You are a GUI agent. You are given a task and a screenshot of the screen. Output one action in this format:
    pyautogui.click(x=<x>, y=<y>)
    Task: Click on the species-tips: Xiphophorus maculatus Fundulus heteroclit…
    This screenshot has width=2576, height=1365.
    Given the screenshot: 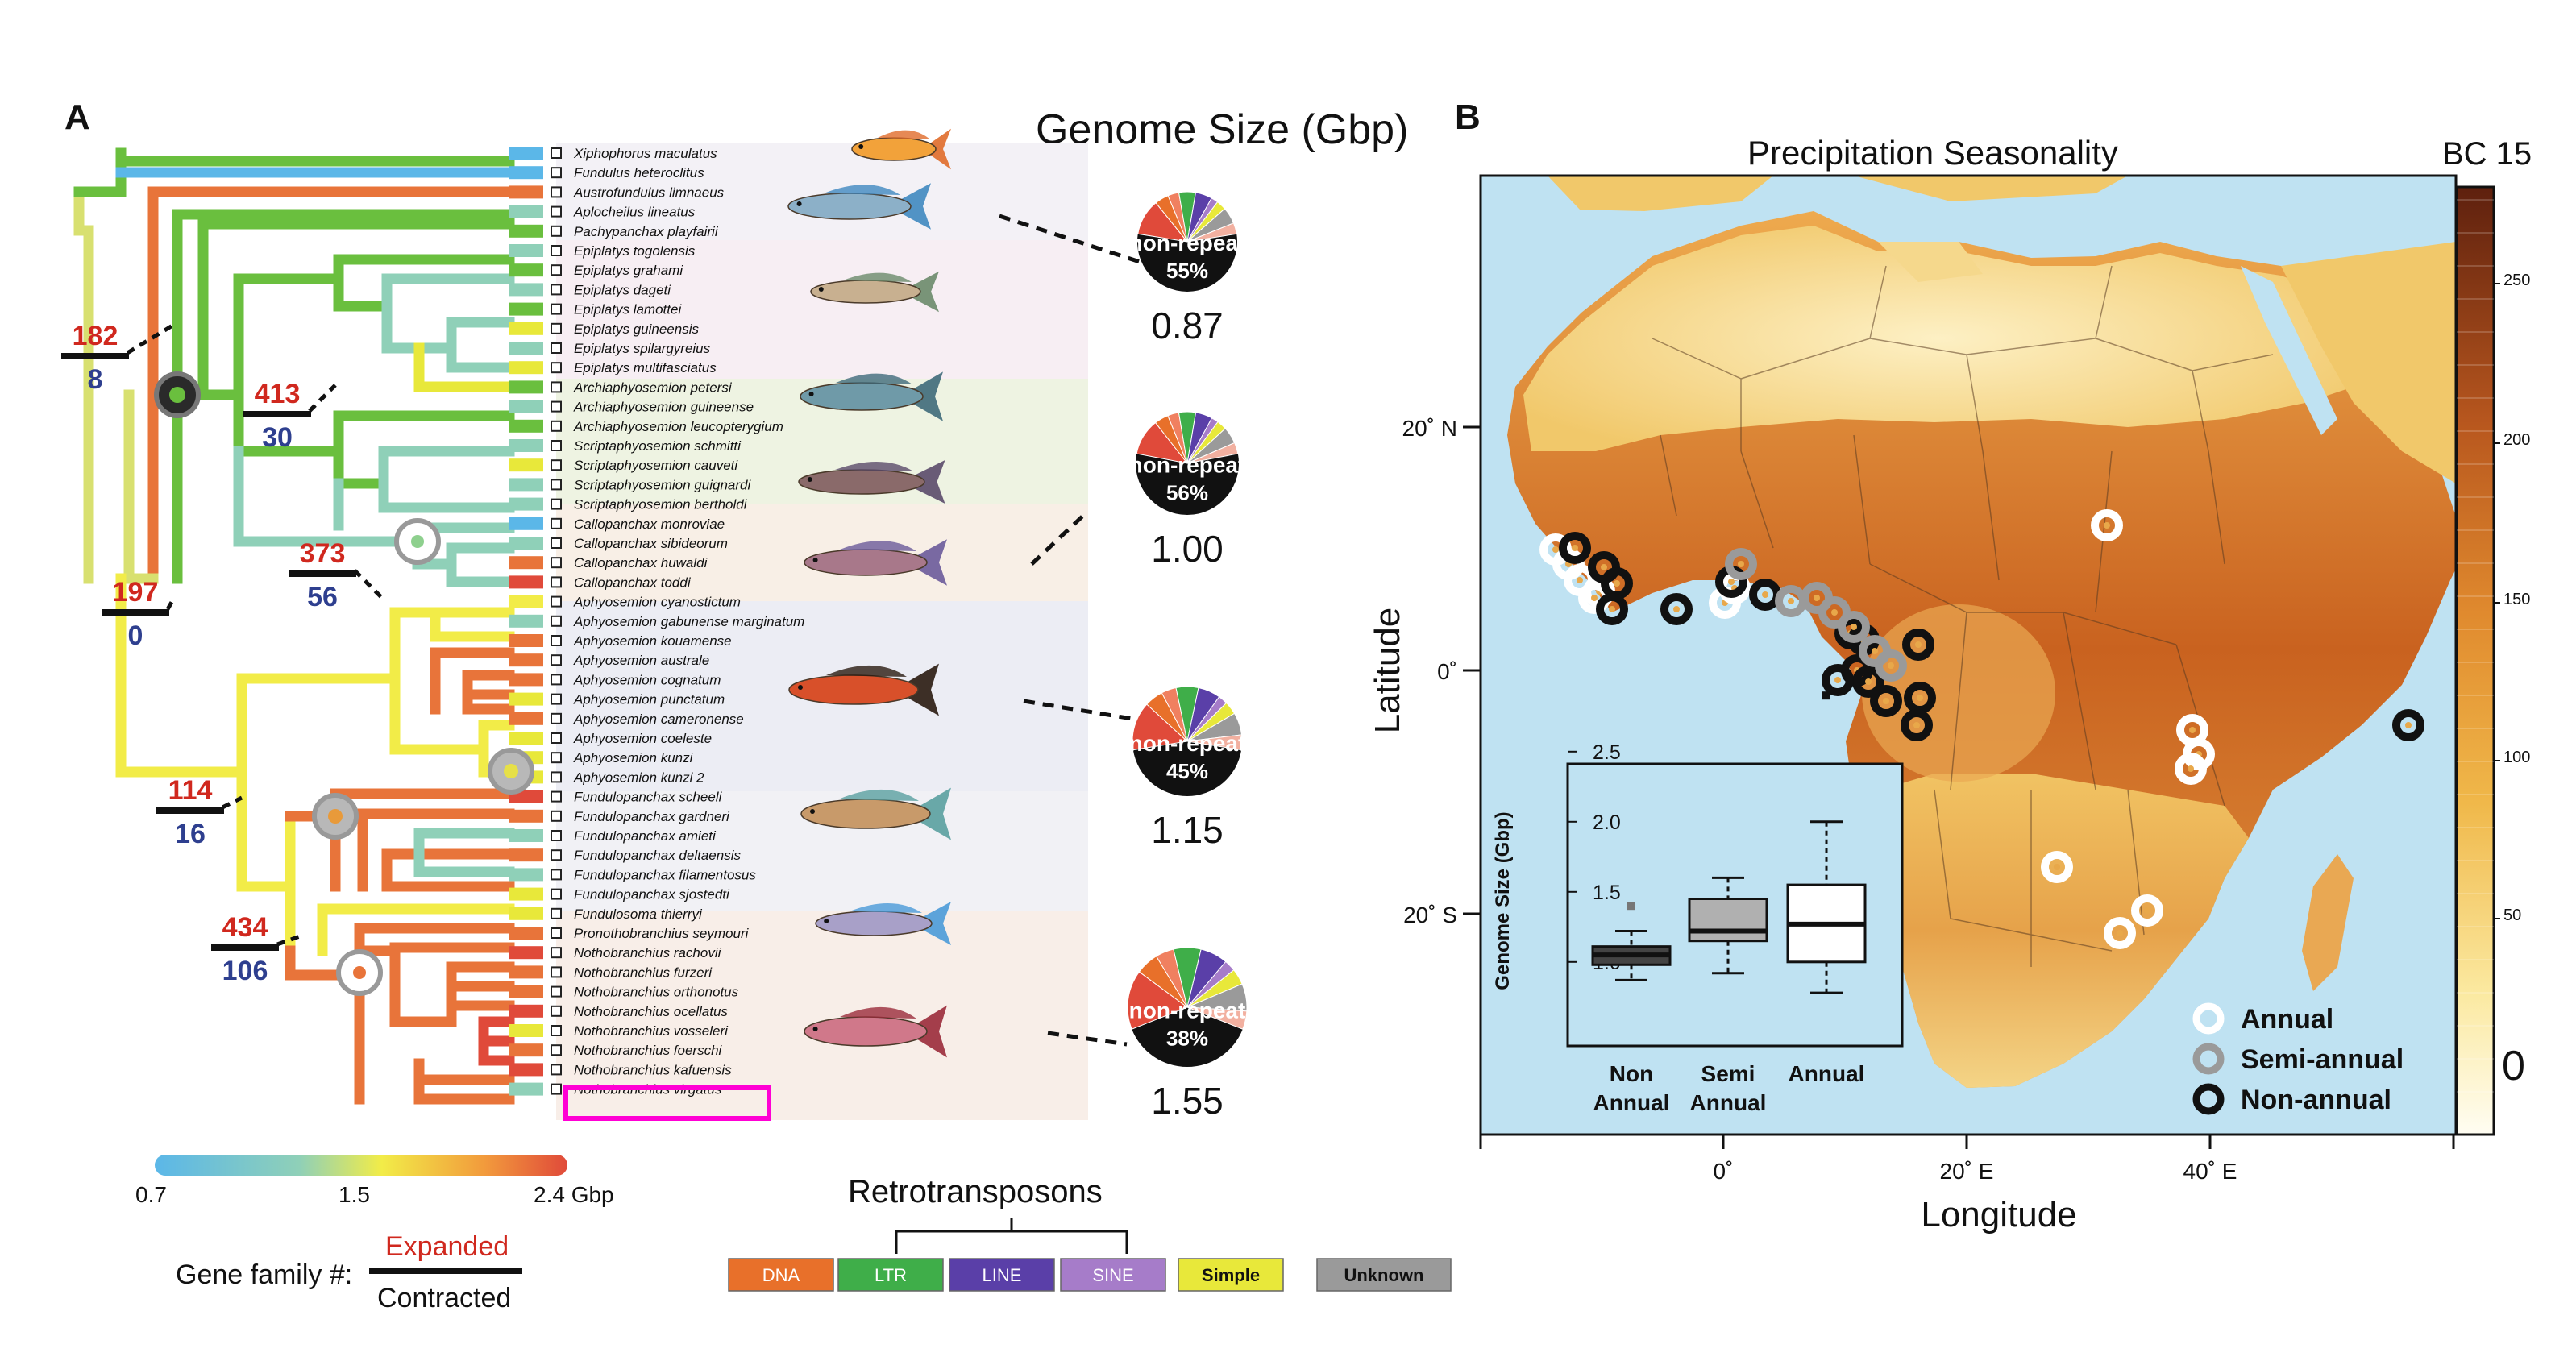 What is the action you would take?
    pyautogui.click(x=656, y=621)
    